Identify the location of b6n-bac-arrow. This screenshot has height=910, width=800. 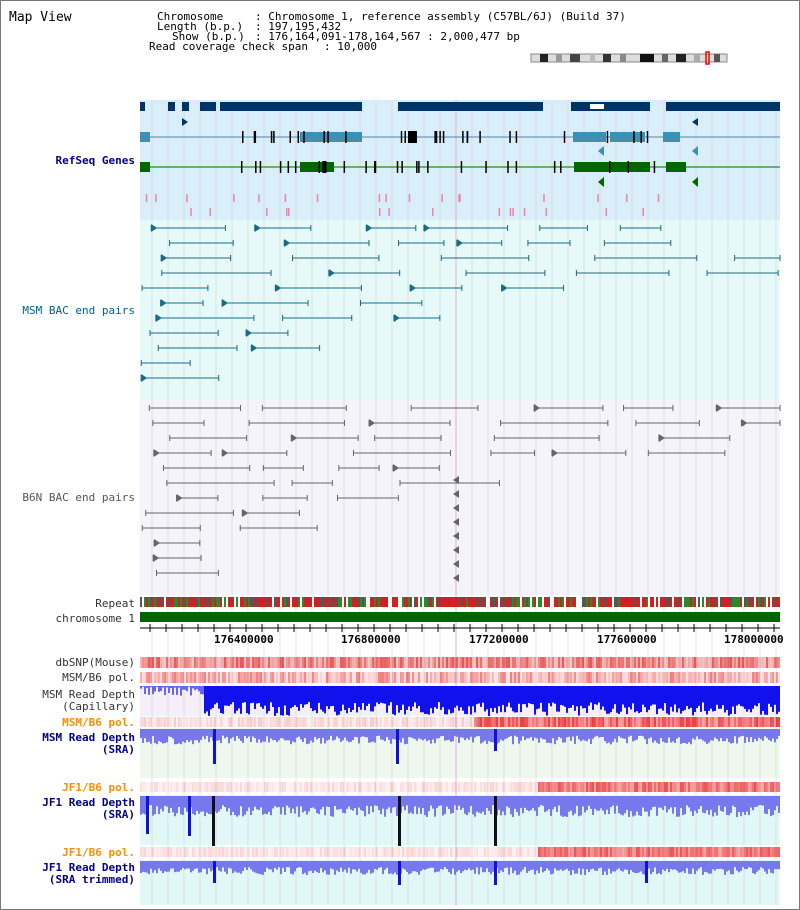
(294, 438).